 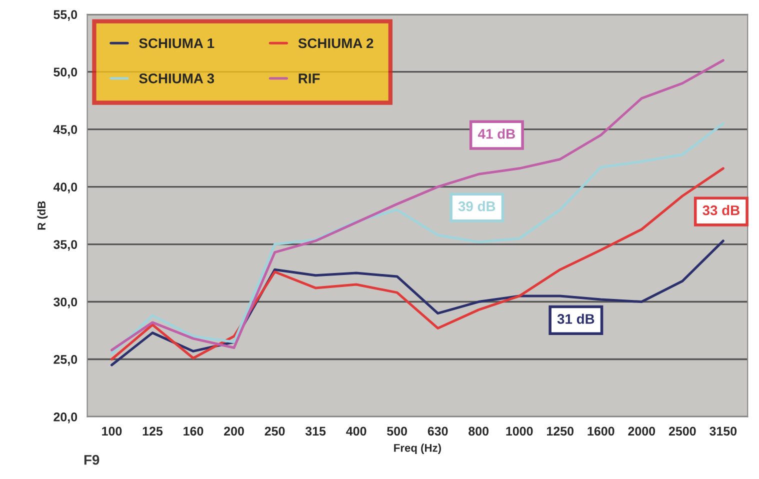 What do you see at coordinates (642, 431) in the screenshot?
I see `x-tick-label: 2000` at bounding box center [642, 431].